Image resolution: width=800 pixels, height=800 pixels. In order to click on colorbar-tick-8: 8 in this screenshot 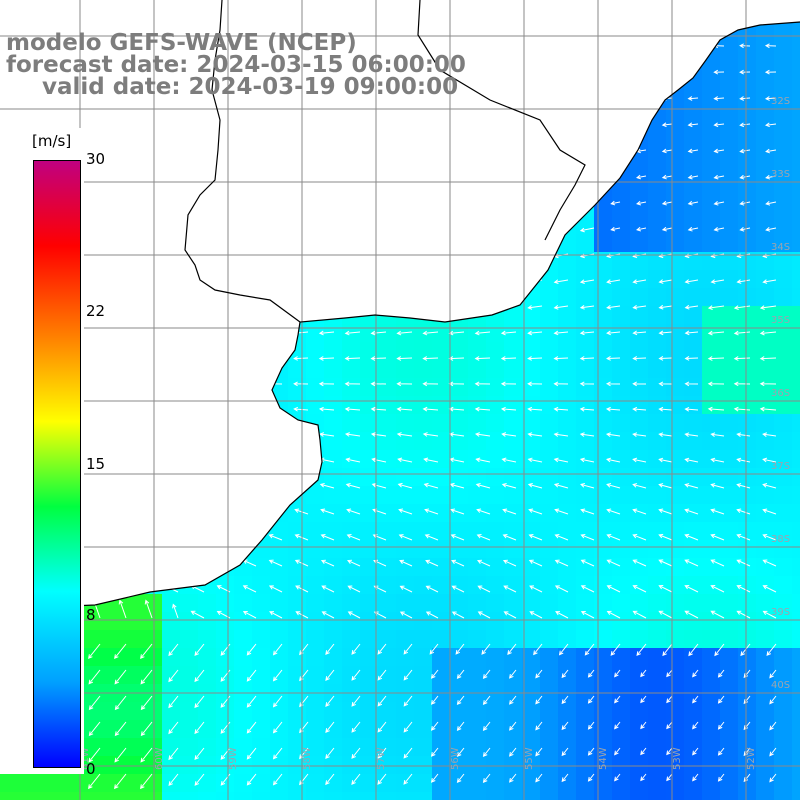, I will do `click(91, 615)`.